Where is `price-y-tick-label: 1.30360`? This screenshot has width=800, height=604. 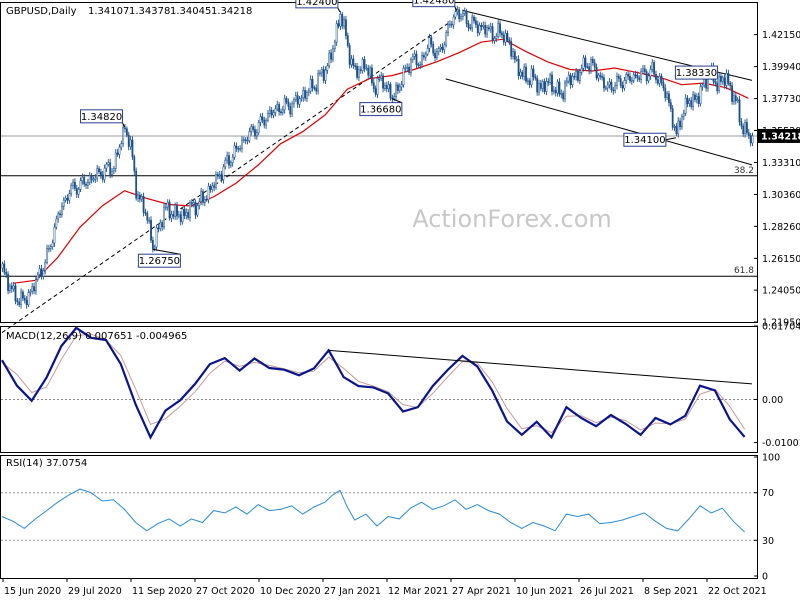
price-y-tick-label: 1.30360 is located at coordinates (781, 195).